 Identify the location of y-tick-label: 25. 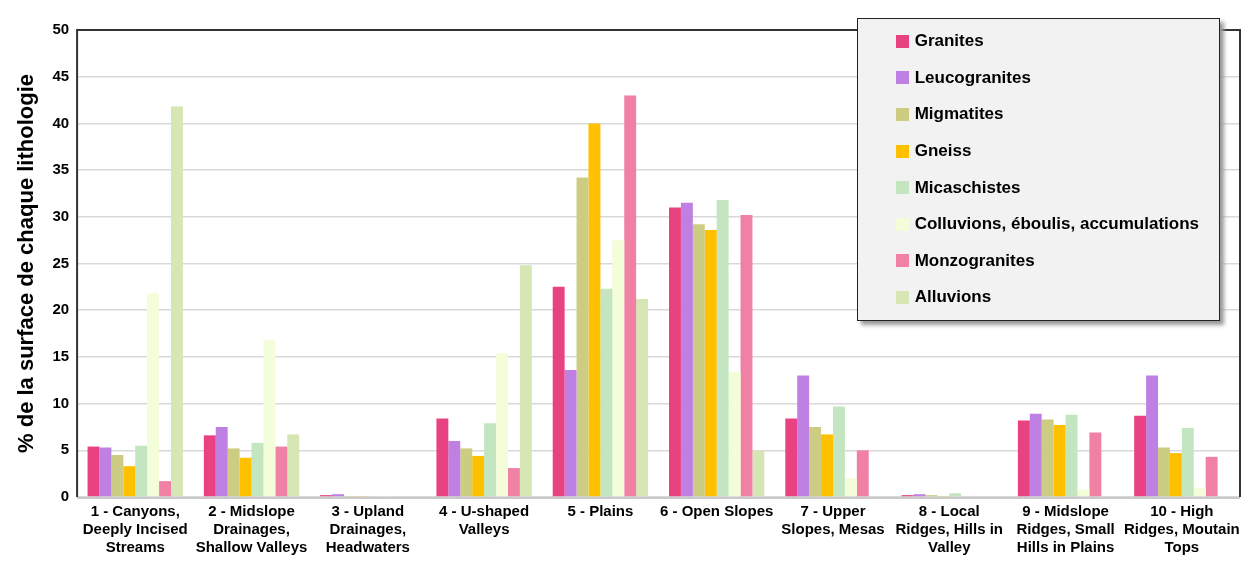
(61, 262).